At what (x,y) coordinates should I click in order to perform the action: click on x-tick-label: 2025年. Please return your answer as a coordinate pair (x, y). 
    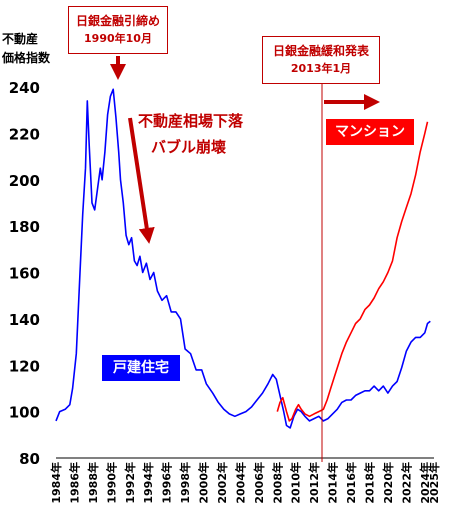
    Looking at the image, I should click on (434, 483).